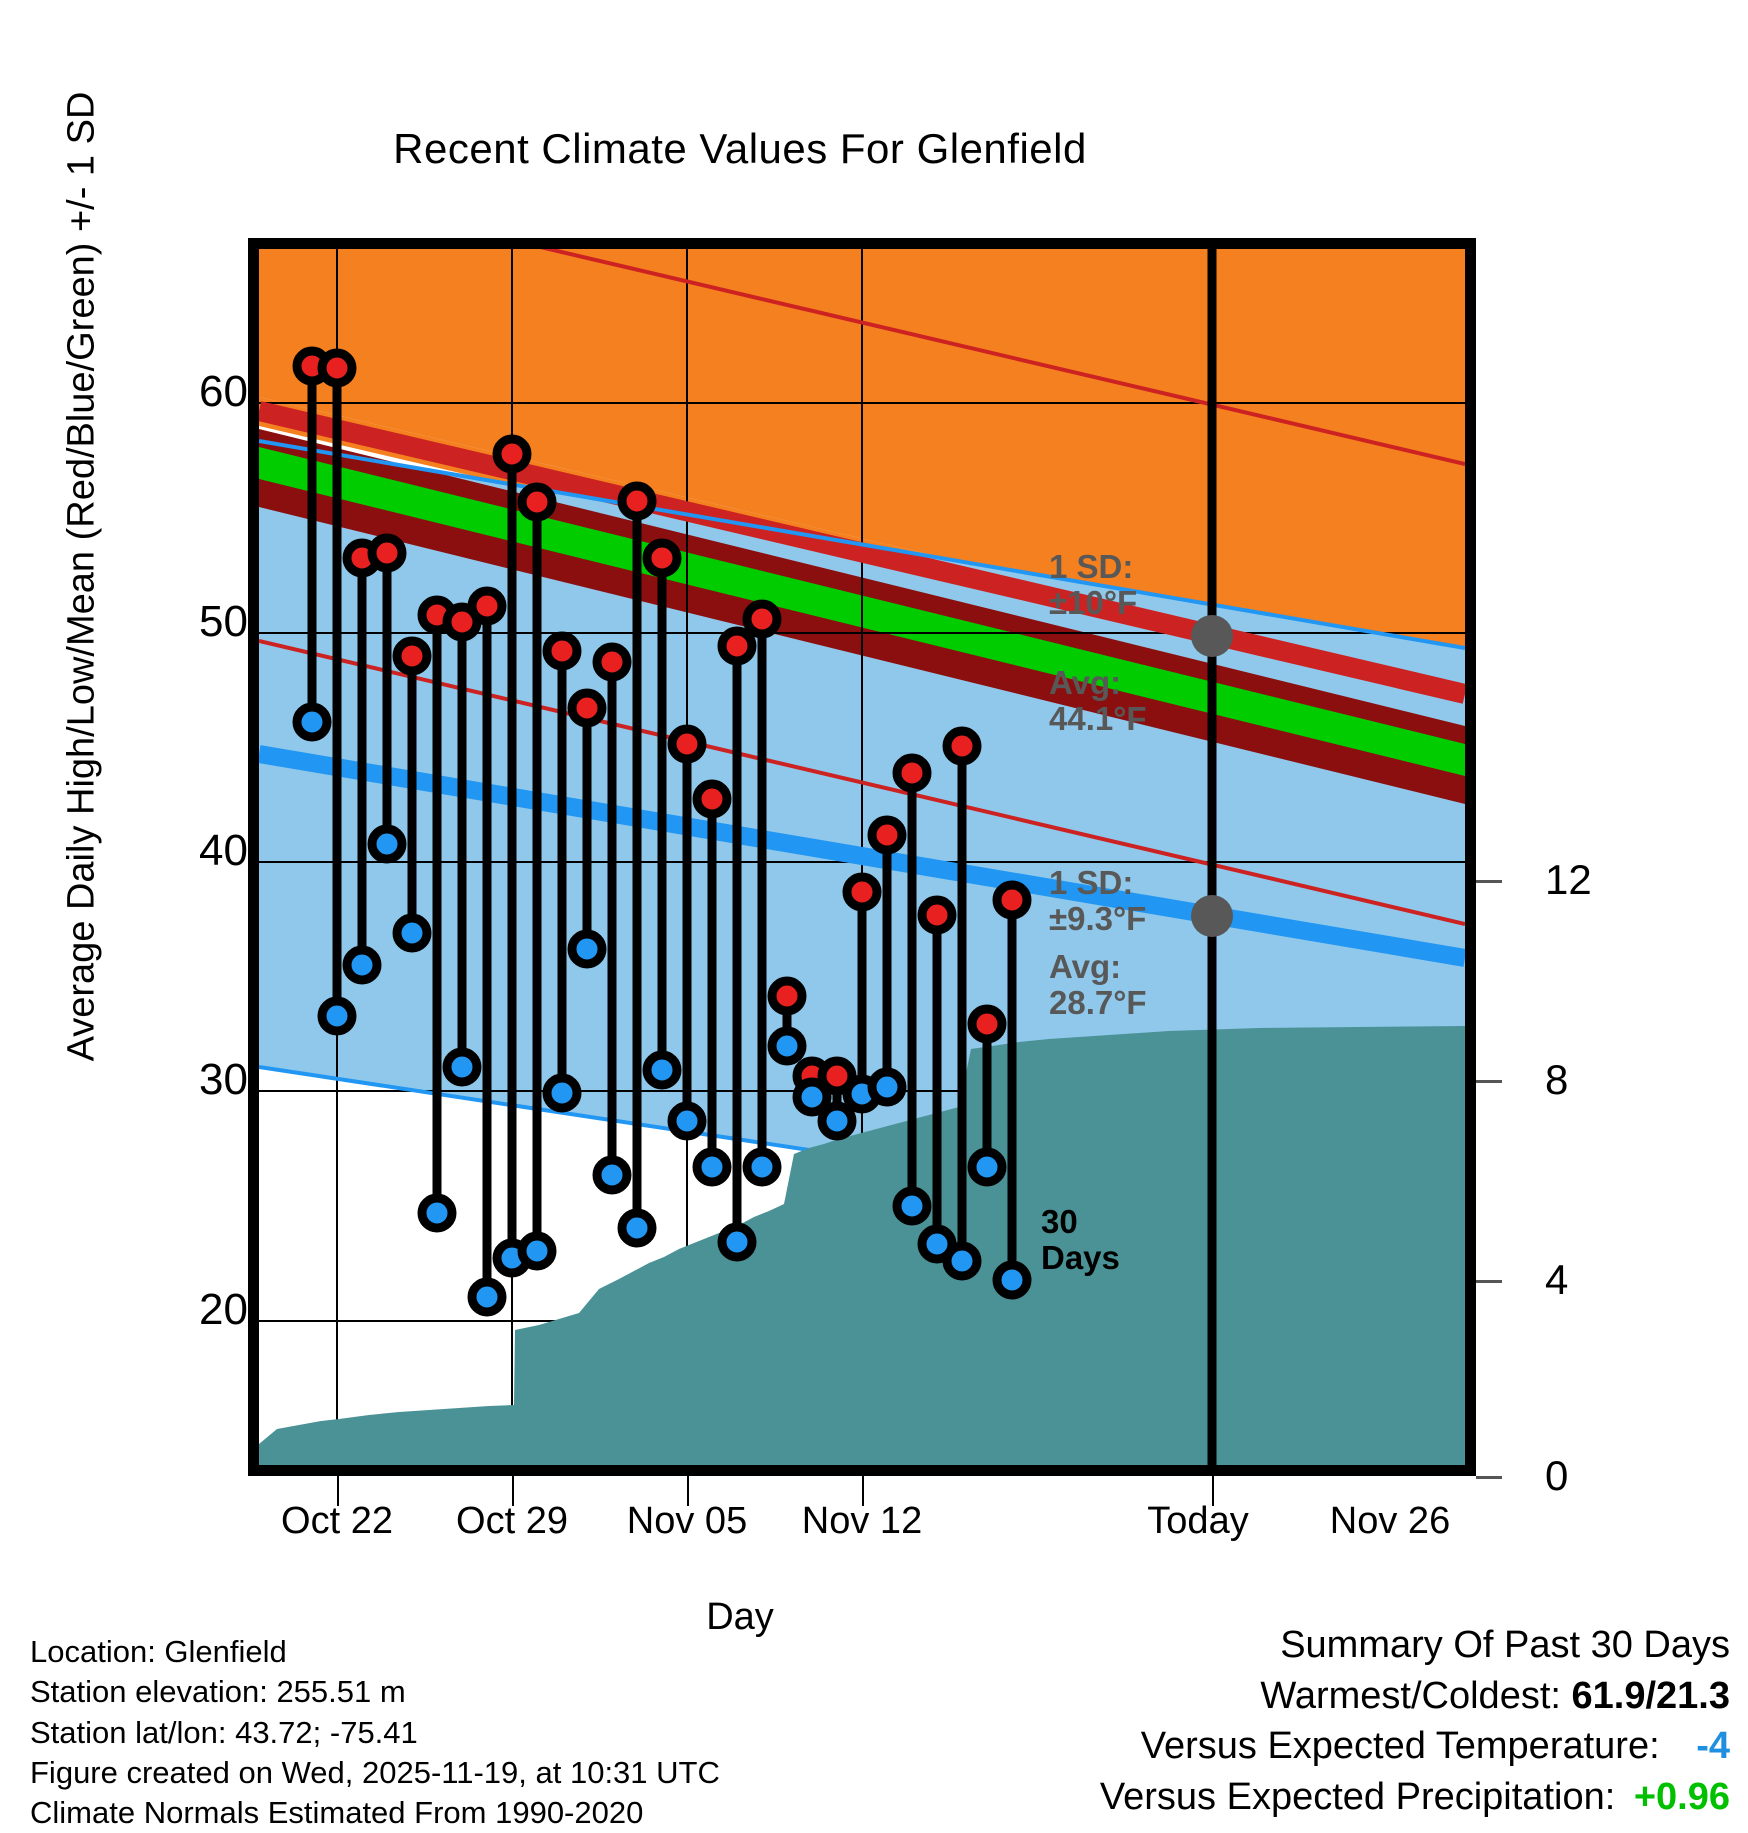  I want to click on ytick-right-12: 12, so click(1568, 879).